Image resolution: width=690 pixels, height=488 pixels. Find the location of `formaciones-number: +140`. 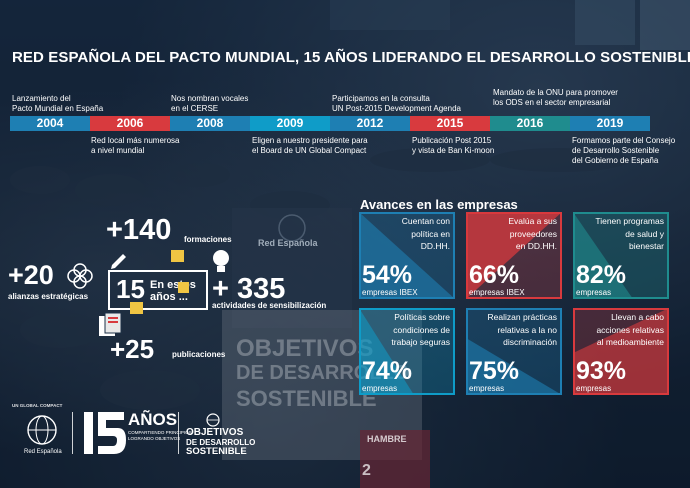

formaciones-number: +140 is located at coordinates (139, 230).